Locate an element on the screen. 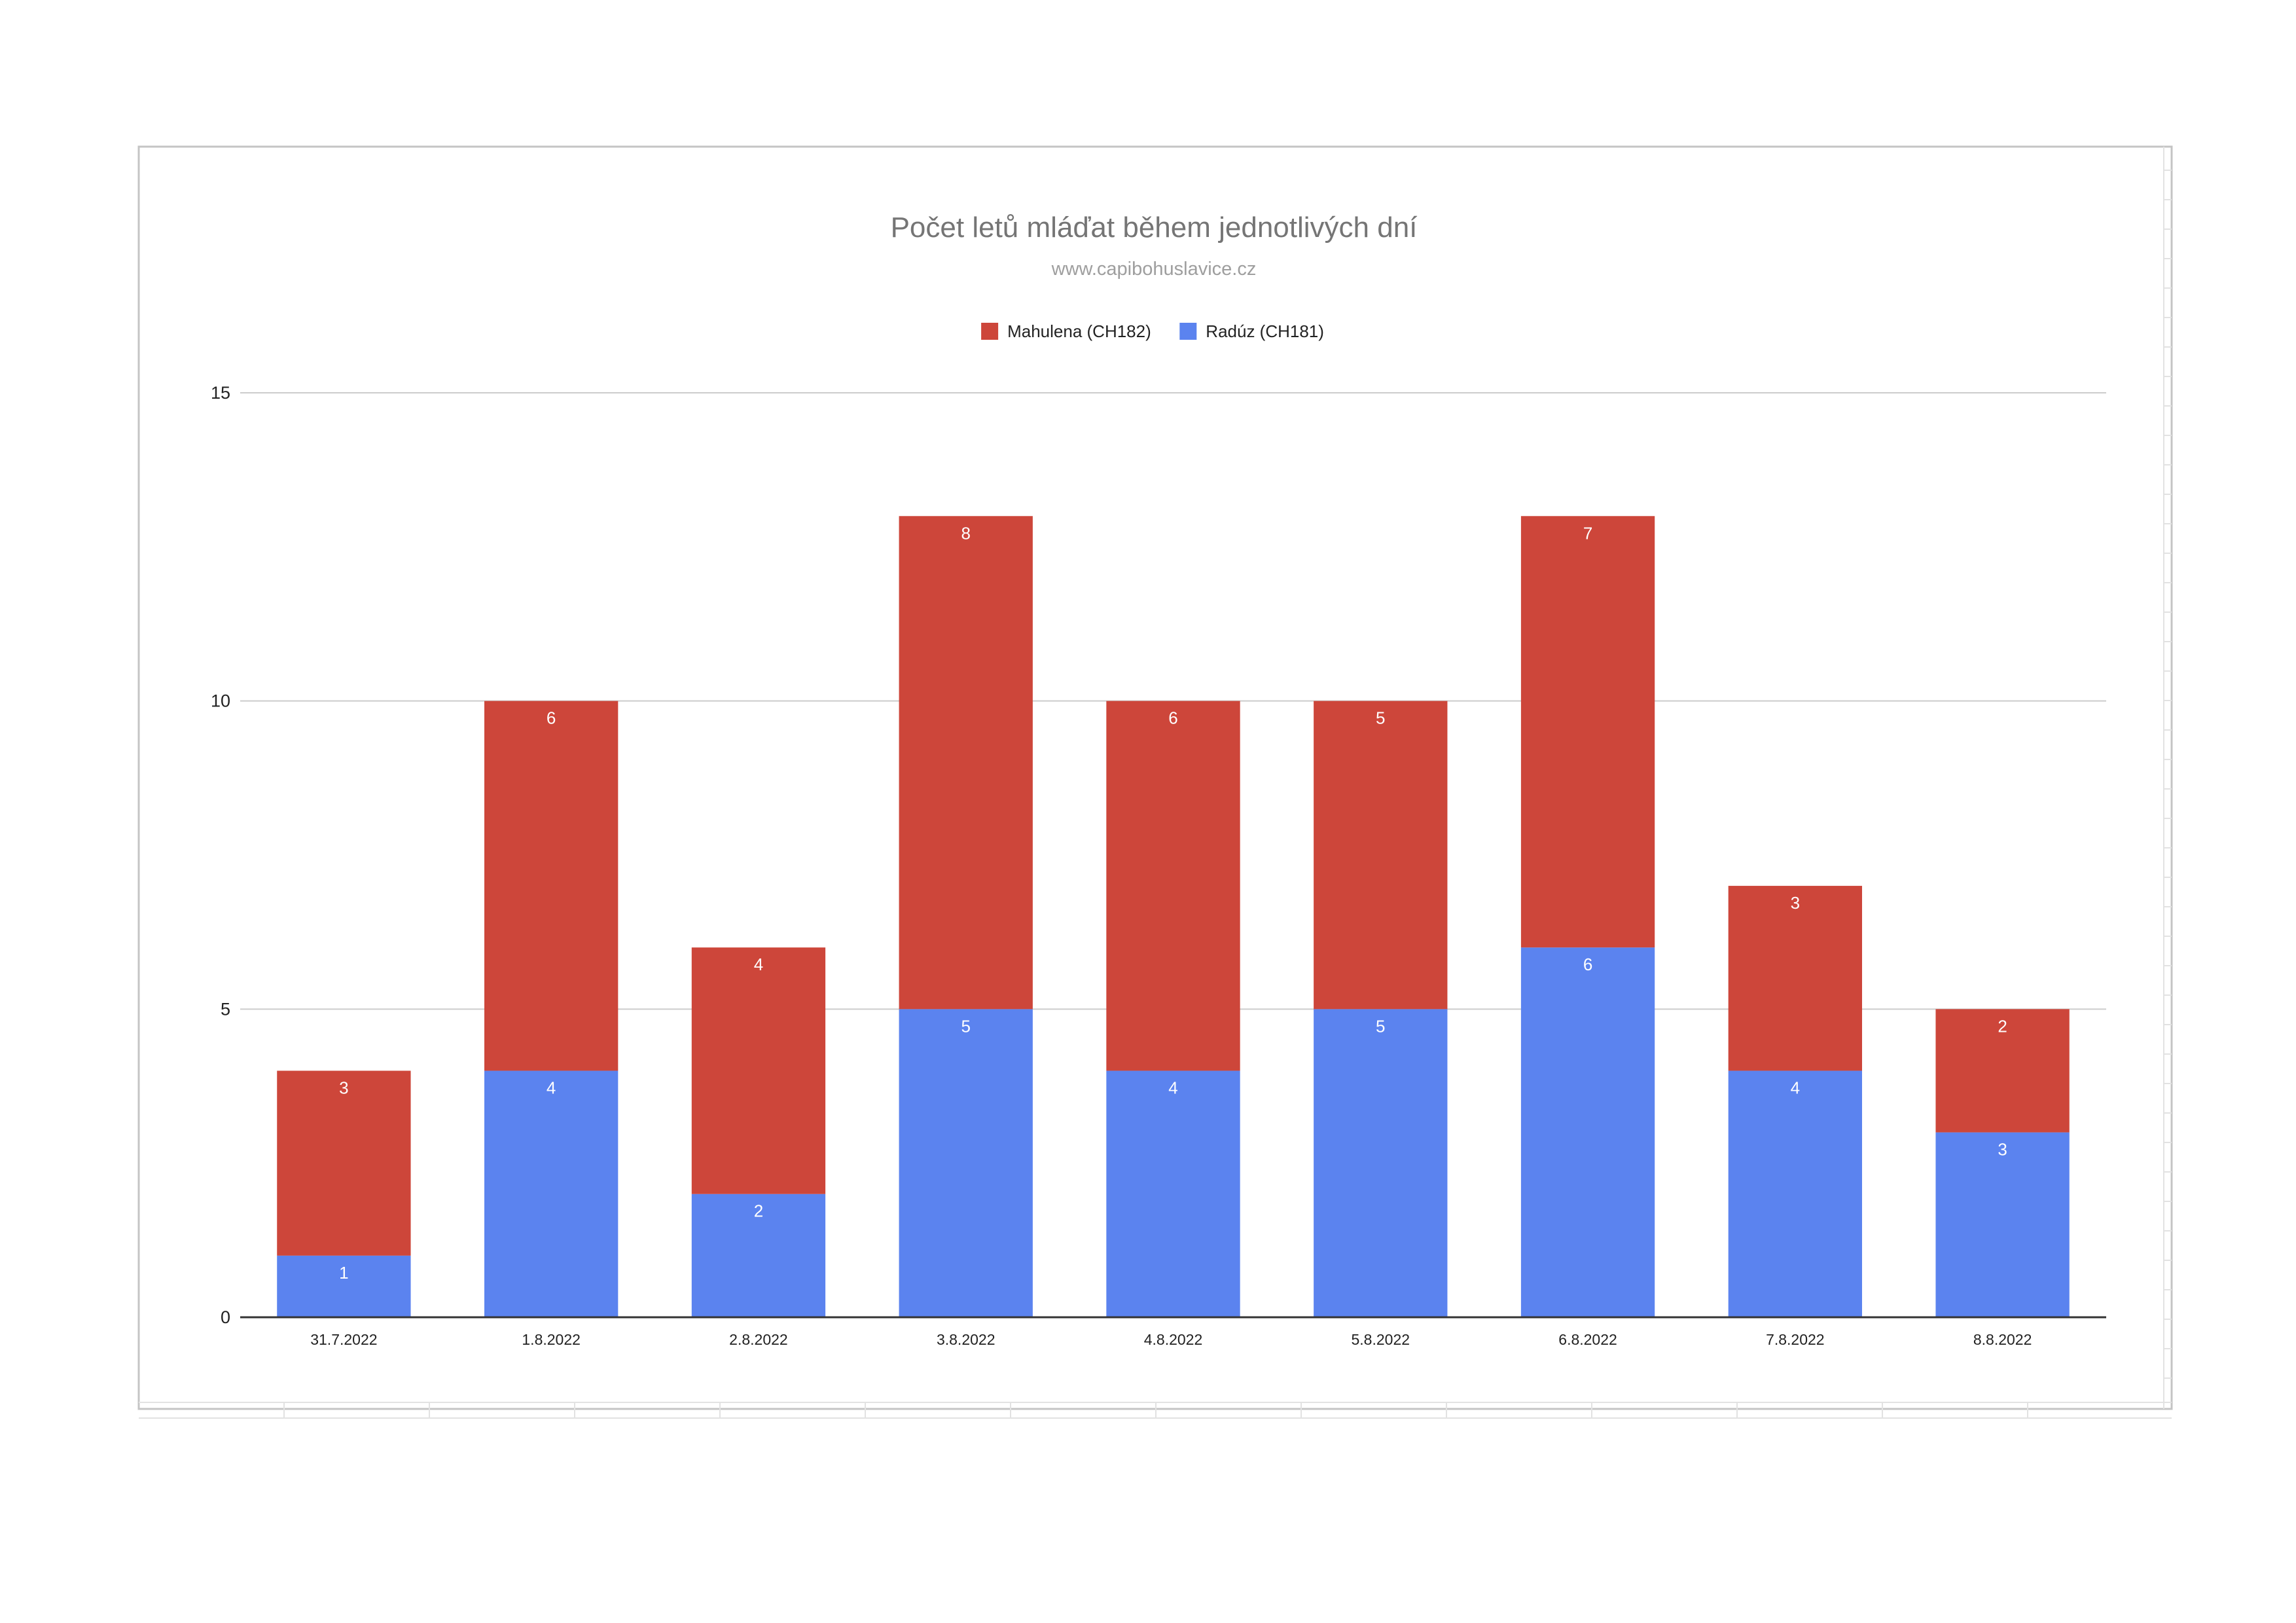  data-label: 8 is located at coordinates (965, 533).